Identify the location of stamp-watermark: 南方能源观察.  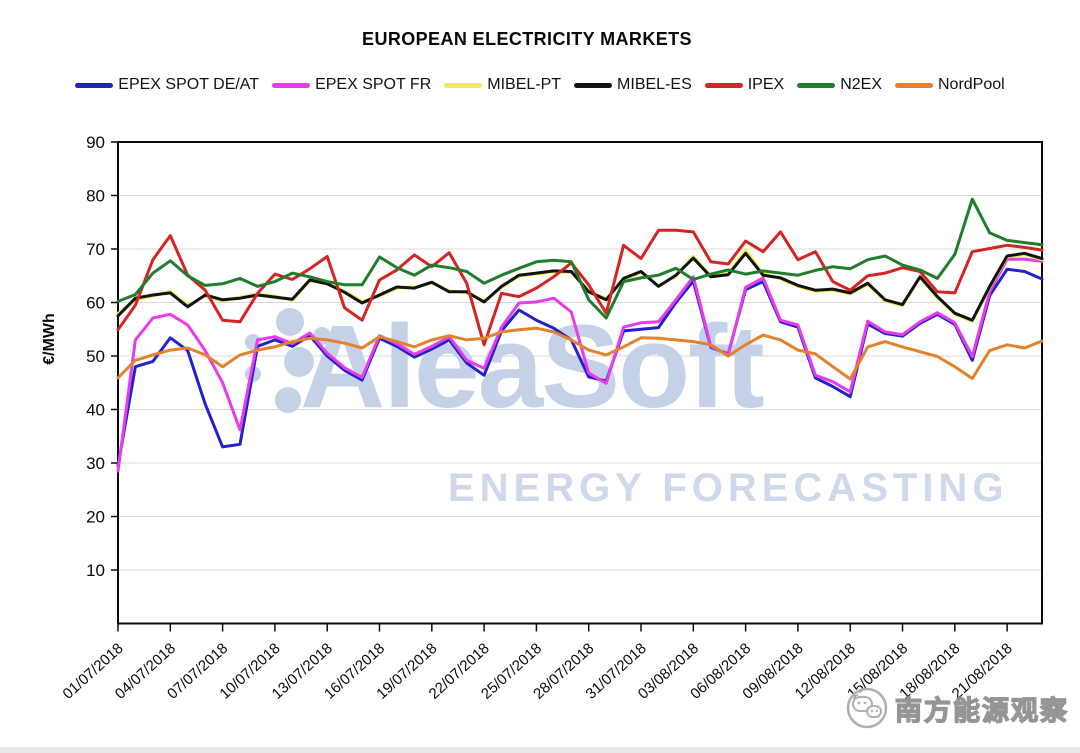
(957, 708).